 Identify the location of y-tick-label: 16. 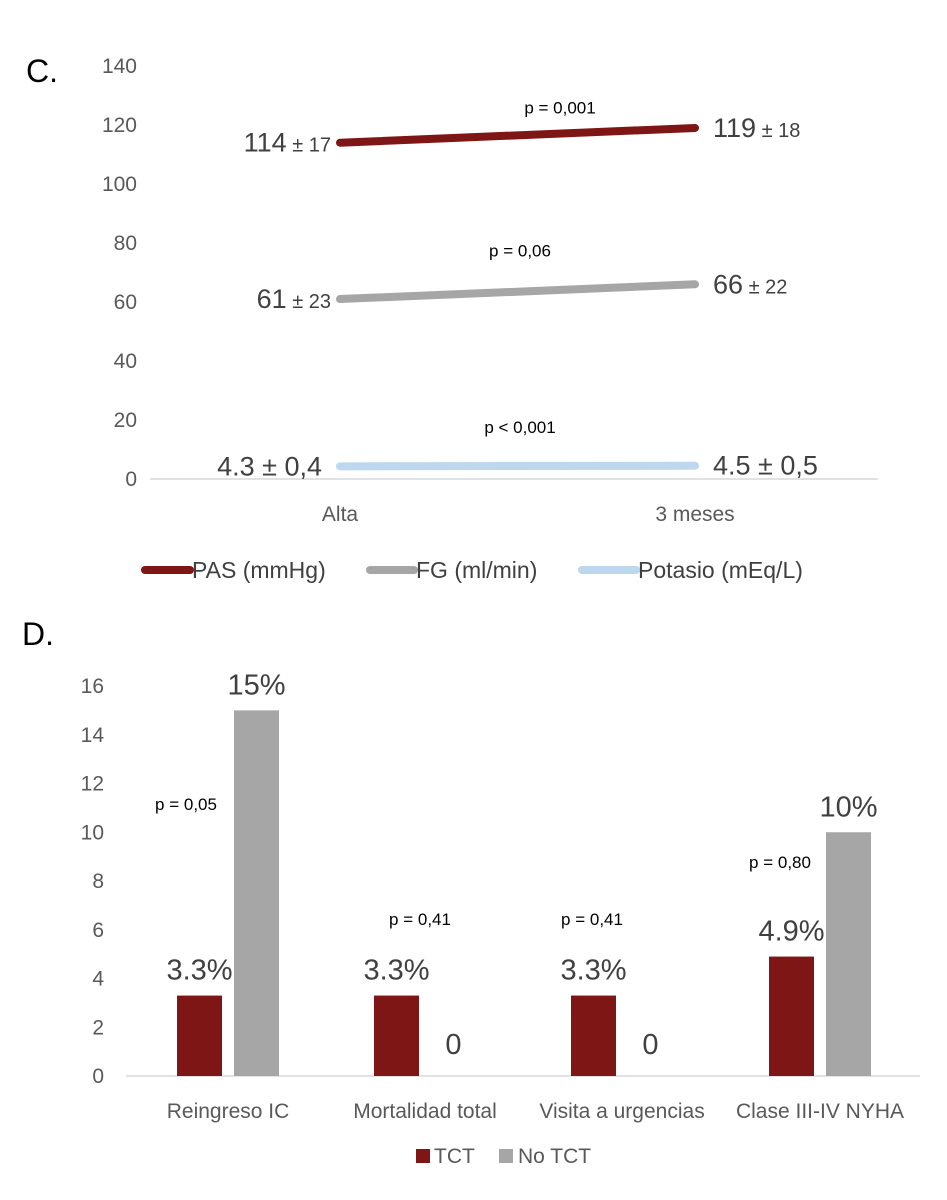
(92, 686).